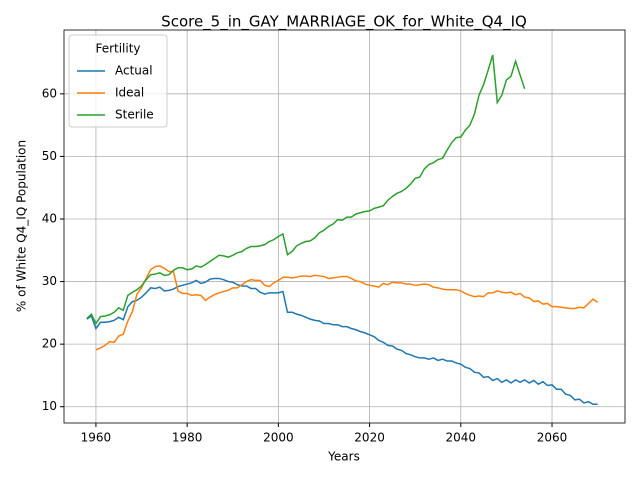  What do you see at coordinates (49, 218) in the screenshot?
I see `y-tick-label: 40` at bounding box center [49, 218].